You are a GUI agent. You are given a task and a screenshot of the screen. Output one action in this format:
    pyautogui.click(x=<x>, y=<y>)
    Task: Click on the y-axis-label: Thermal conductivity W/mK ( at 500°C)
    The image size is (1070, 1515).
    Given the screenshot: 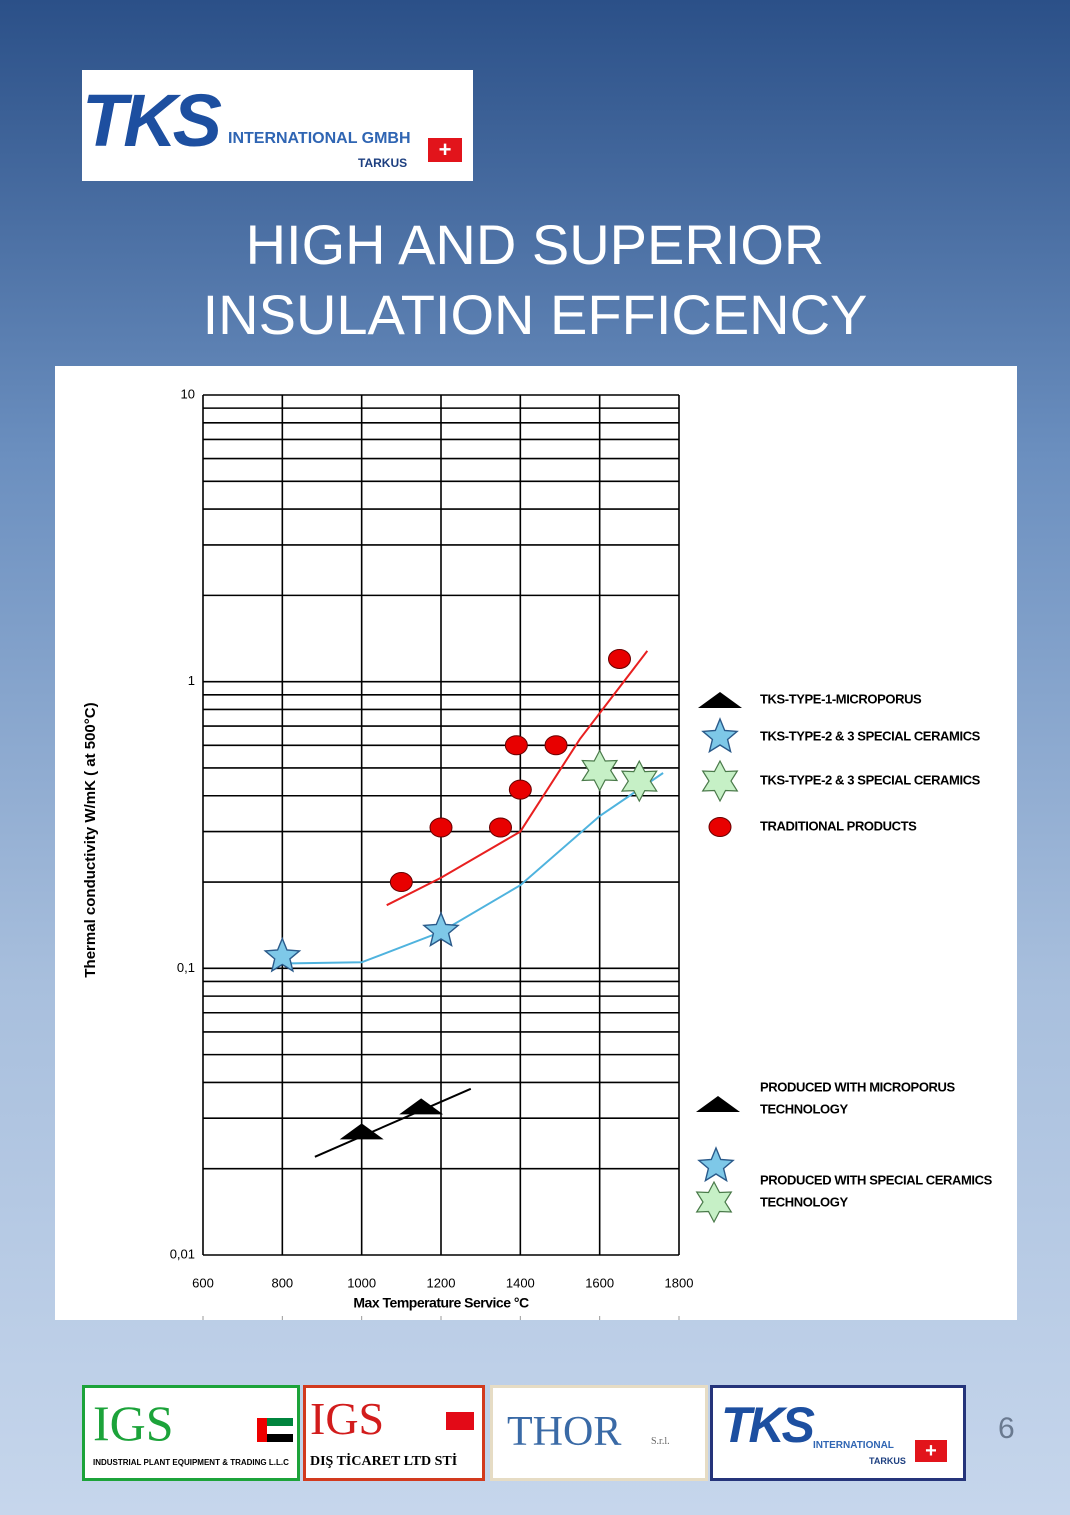 What is the action you would take?
    pyautogui.click(x=90, y=839)
    